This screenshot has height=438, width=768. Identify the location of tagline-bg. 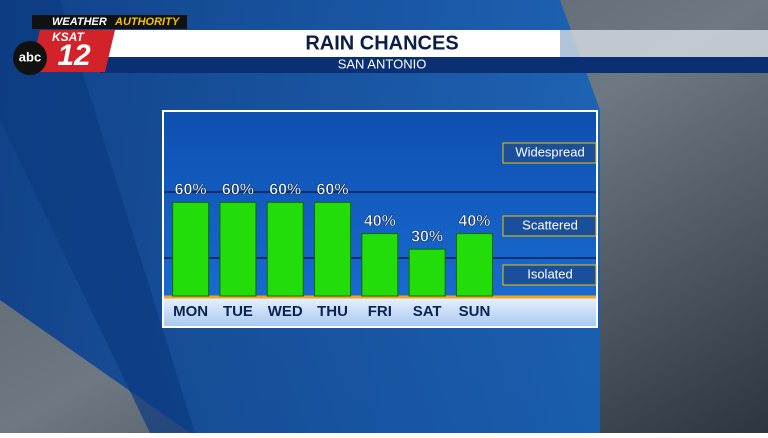
(109, 22).